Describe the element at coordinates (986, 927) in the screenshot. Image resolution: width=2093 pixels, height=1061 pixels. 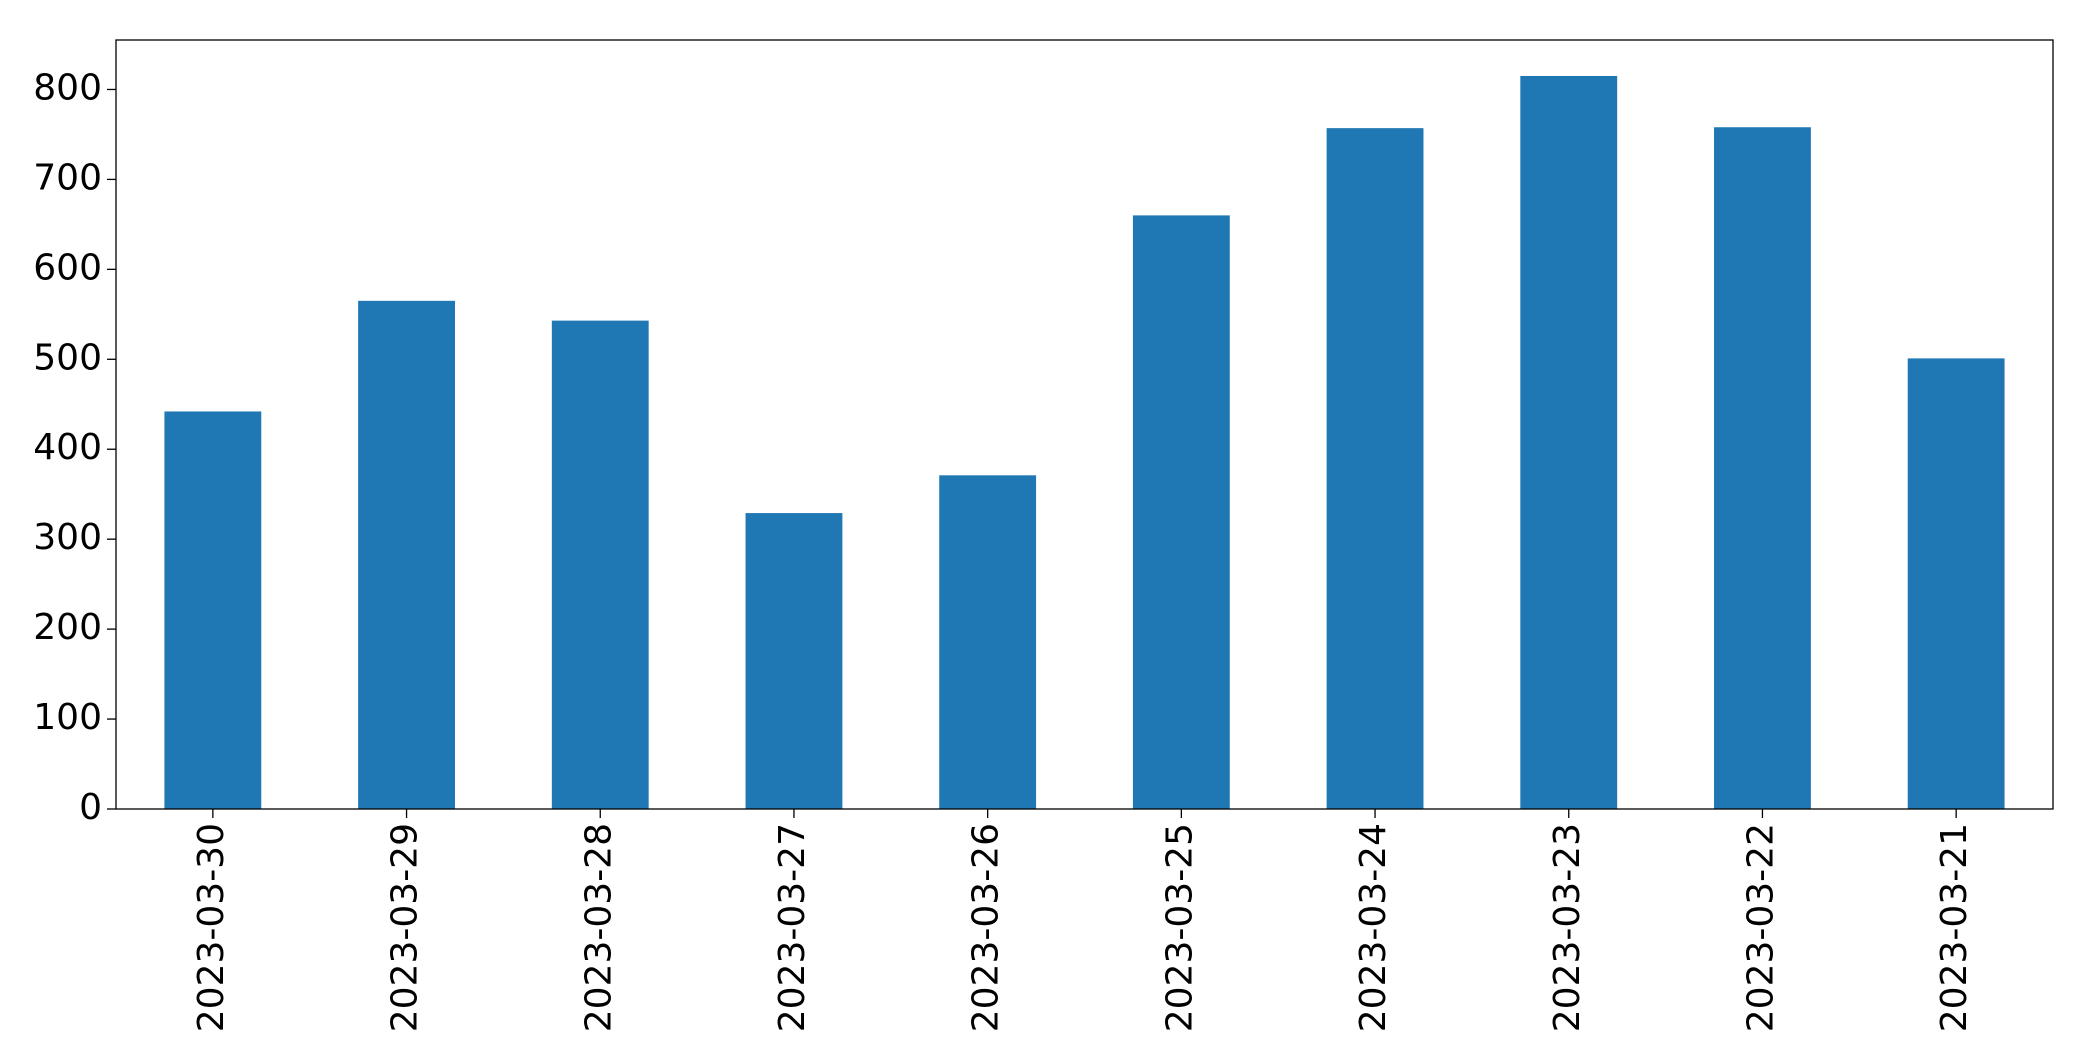
I see `x-tick-label: 2023-03-26` at that location.